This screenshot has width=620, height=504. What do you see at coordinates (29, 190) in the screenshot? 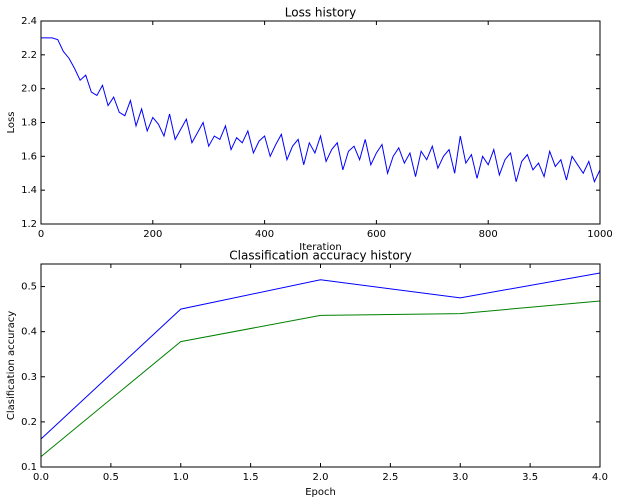
I see `y-tick-label: 1.4` at bounding box center [29, 190].